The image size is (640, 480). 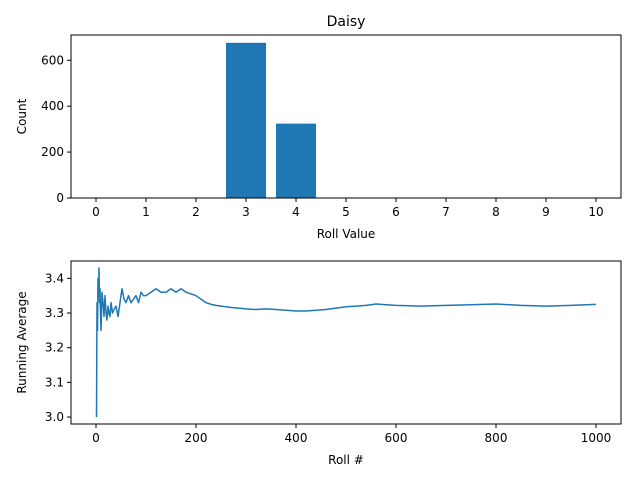 I want to click on x-tick-label: 200, so click(x=196, y=438).